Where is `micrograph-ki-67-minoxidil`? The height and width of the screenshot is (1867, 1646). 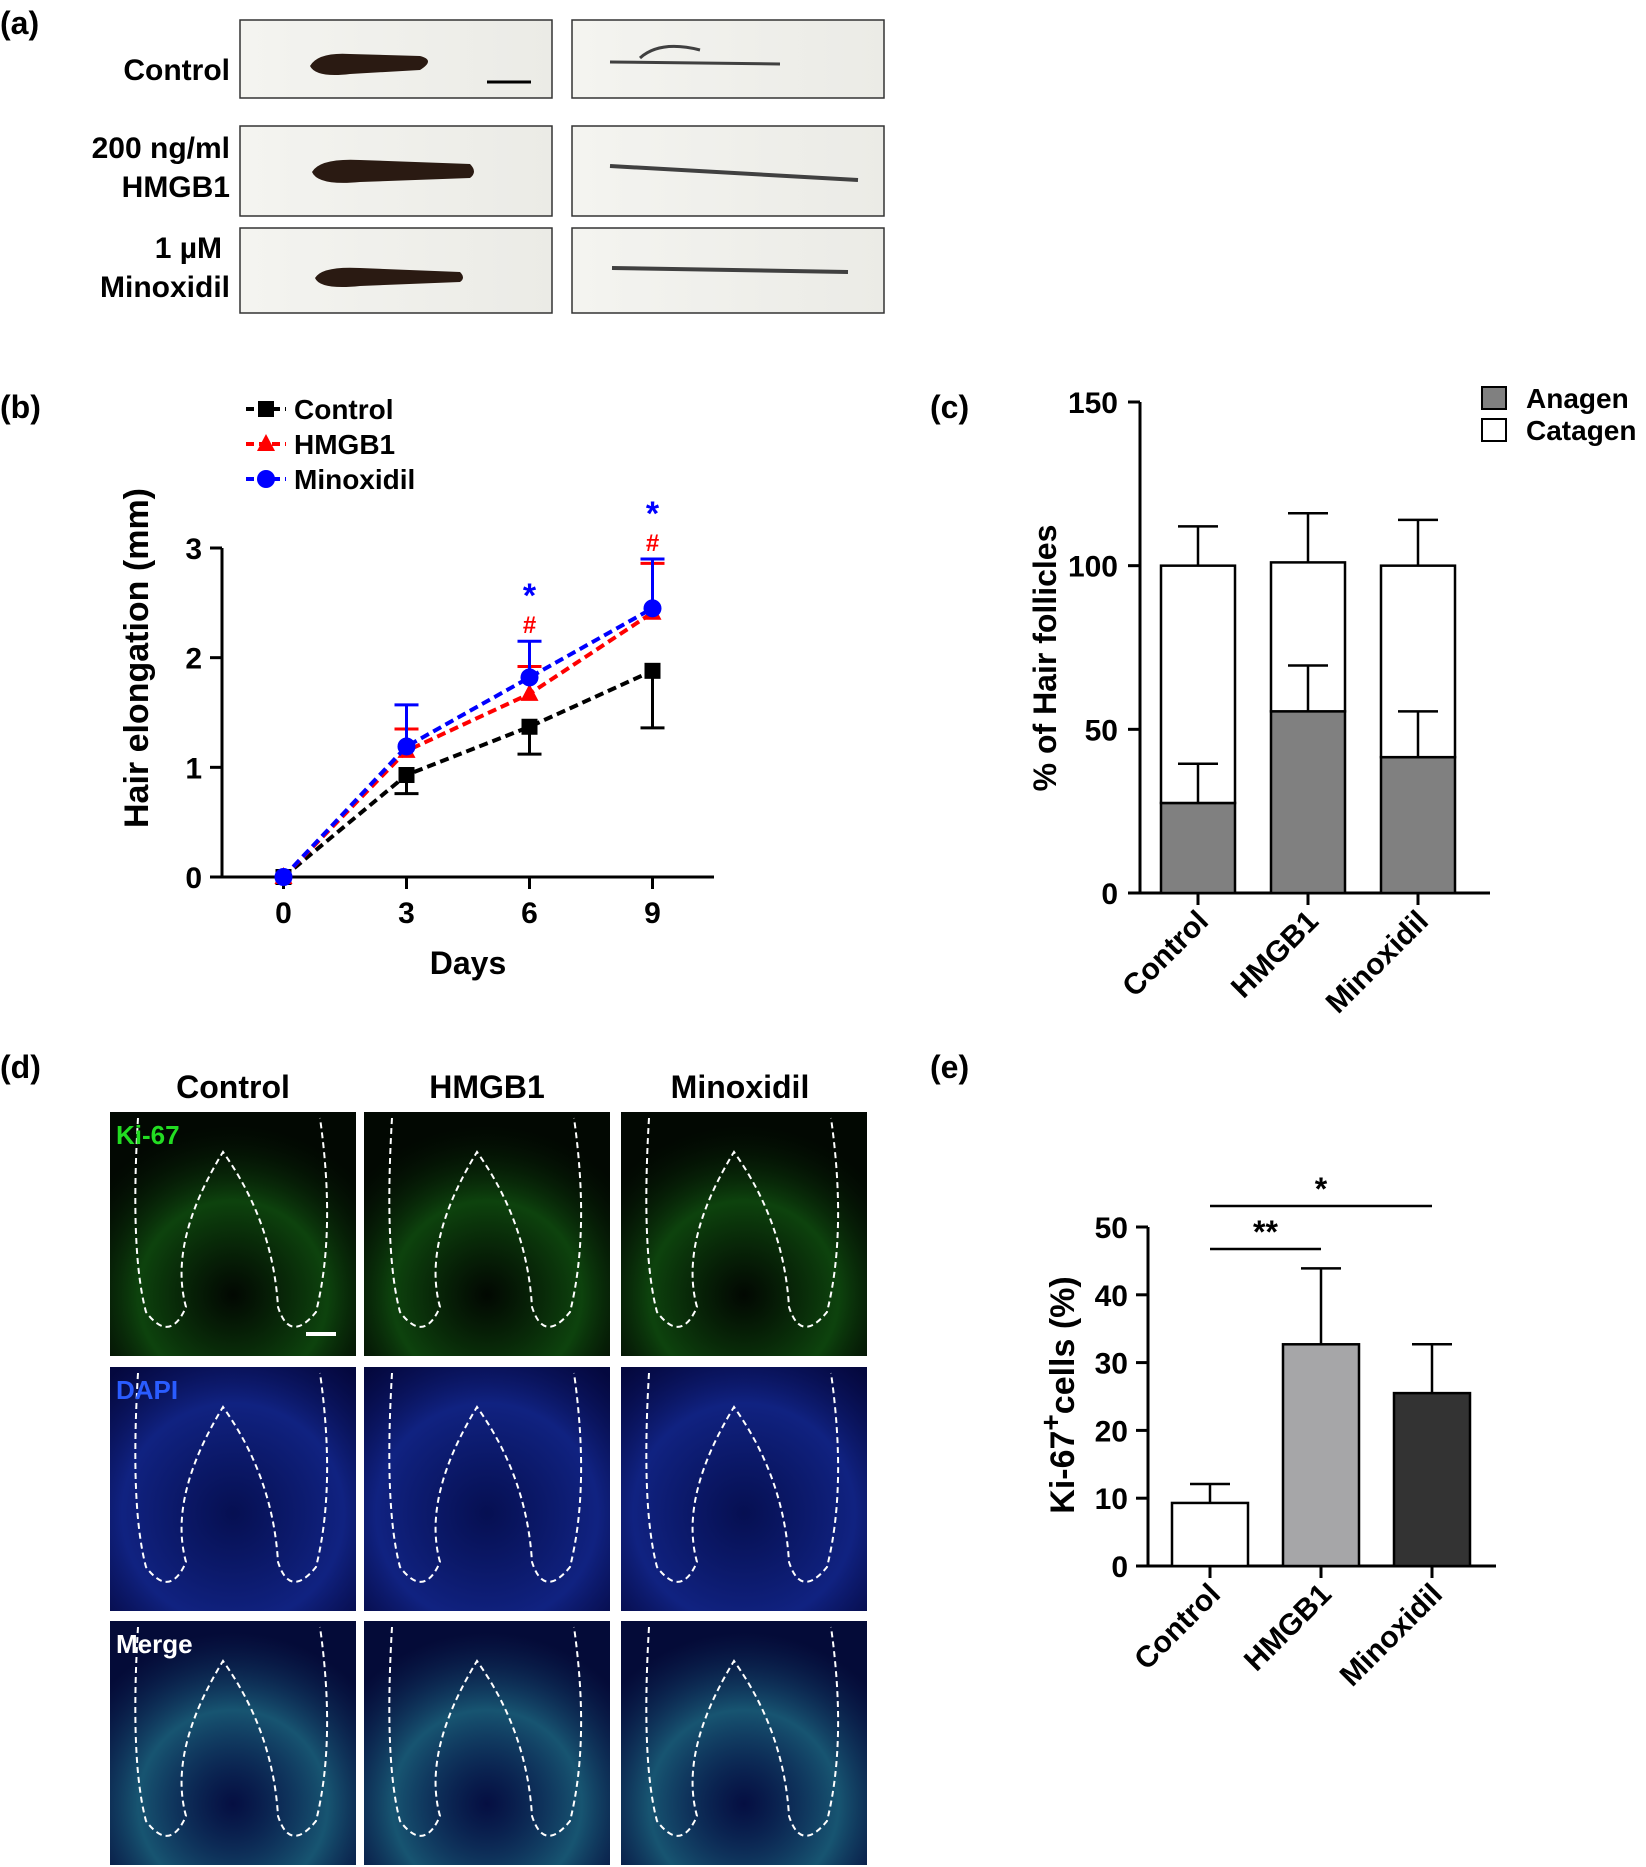 micrograph-ki-67-minoxidil is located at coordinates (744, 1234).